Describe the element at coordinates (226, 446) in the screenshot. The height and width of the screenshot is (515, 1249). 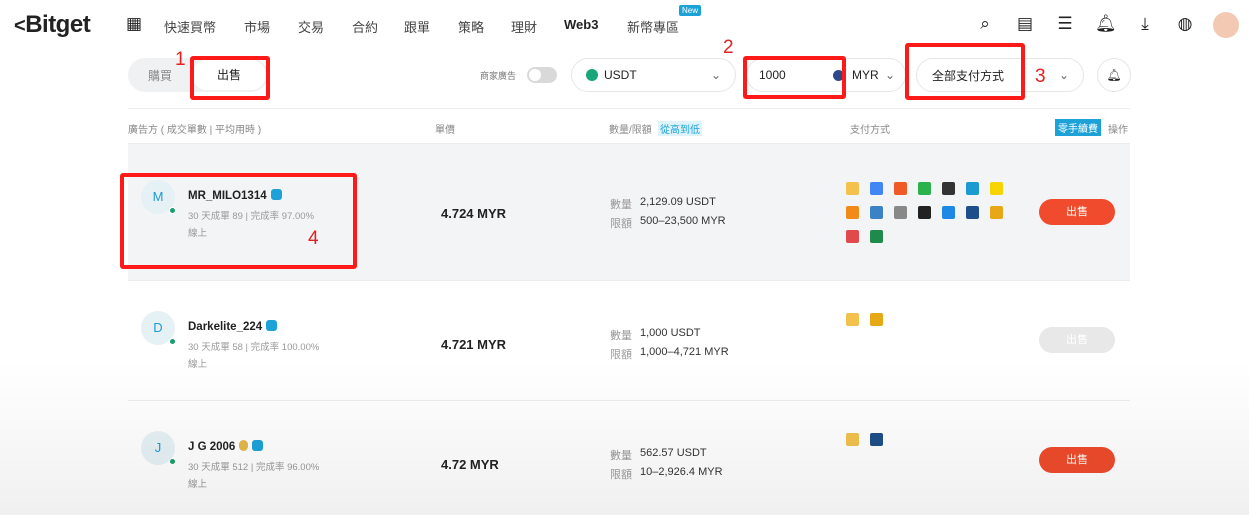
I see `advertiser-name: J G 2006` at that location.